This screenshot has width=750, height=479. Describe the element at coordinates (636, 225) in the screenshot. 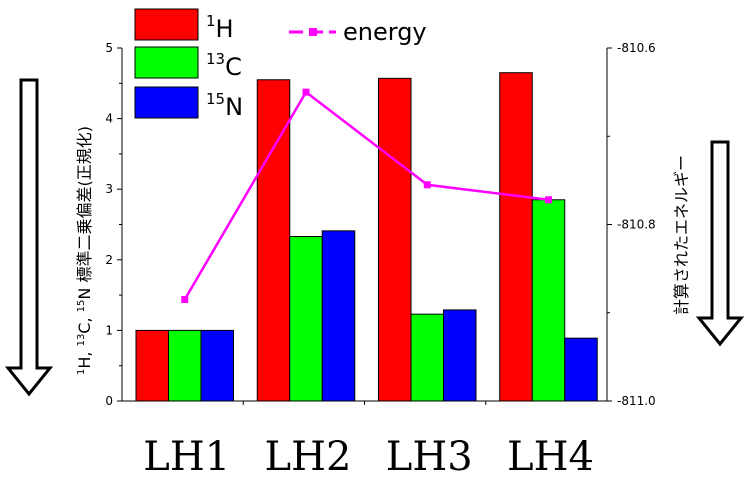

I see `y2-tick-label: -810.8` at that location.